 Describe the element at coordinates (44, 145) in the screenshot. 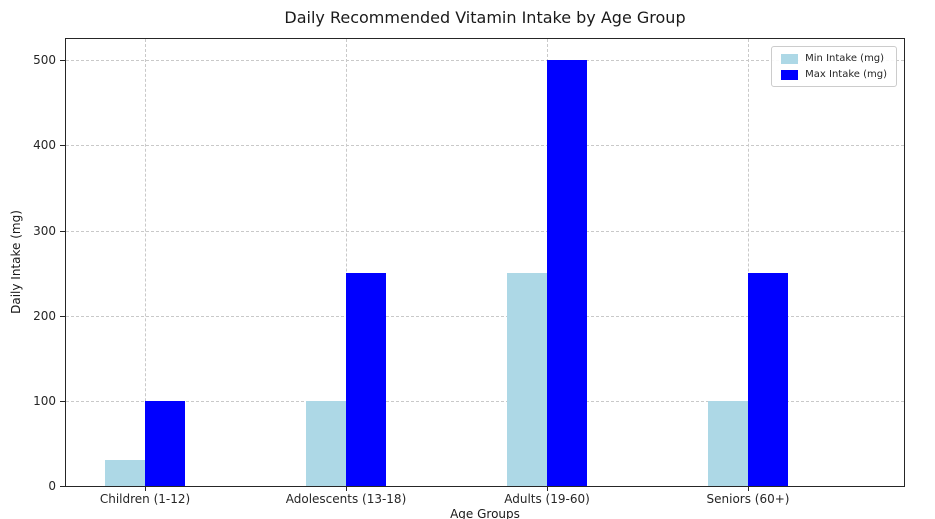

I see `y-tick-label: 400` at that location.